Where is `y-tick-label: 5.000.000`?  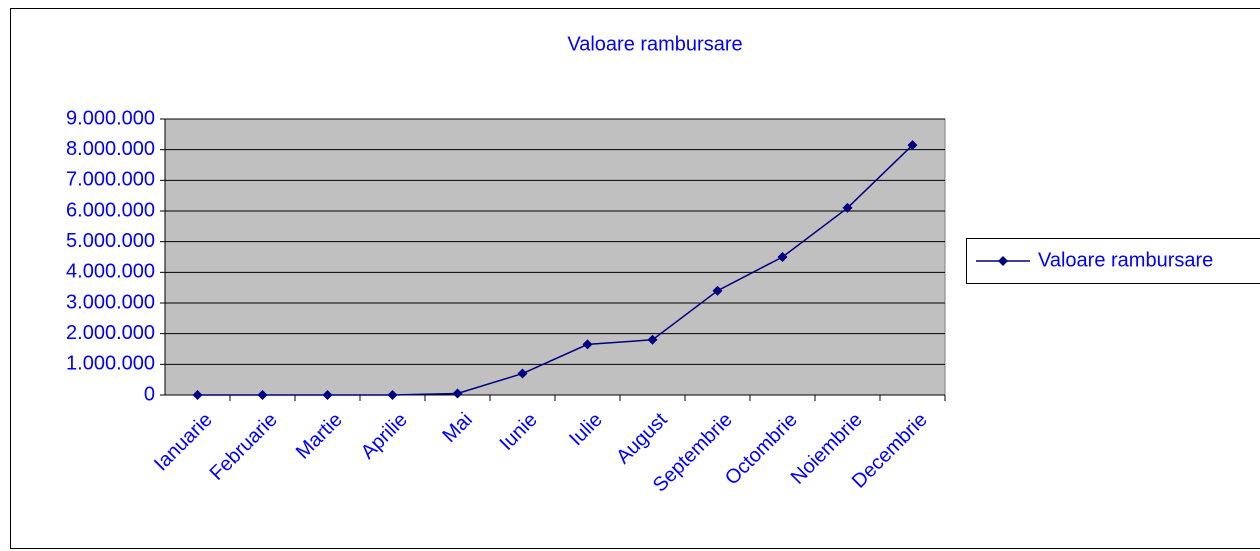
y-tick-label: 5.000.000 is located at coordinates (110, 241).